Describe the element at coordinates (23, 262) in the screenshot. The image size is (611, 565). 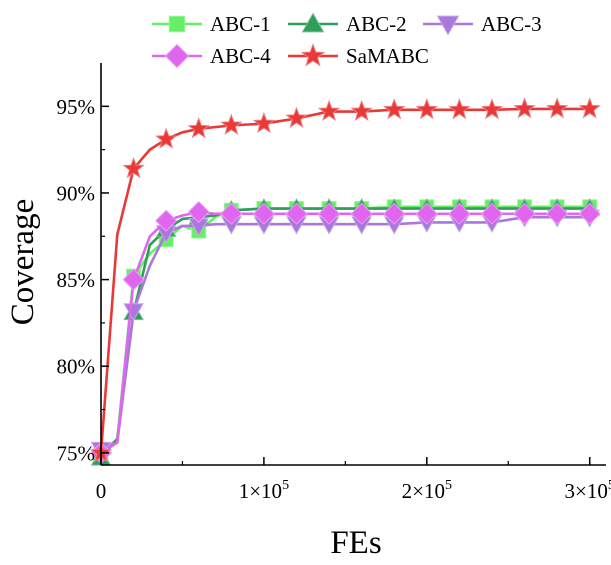
I see `y-axis-label: Coverage` at that location.